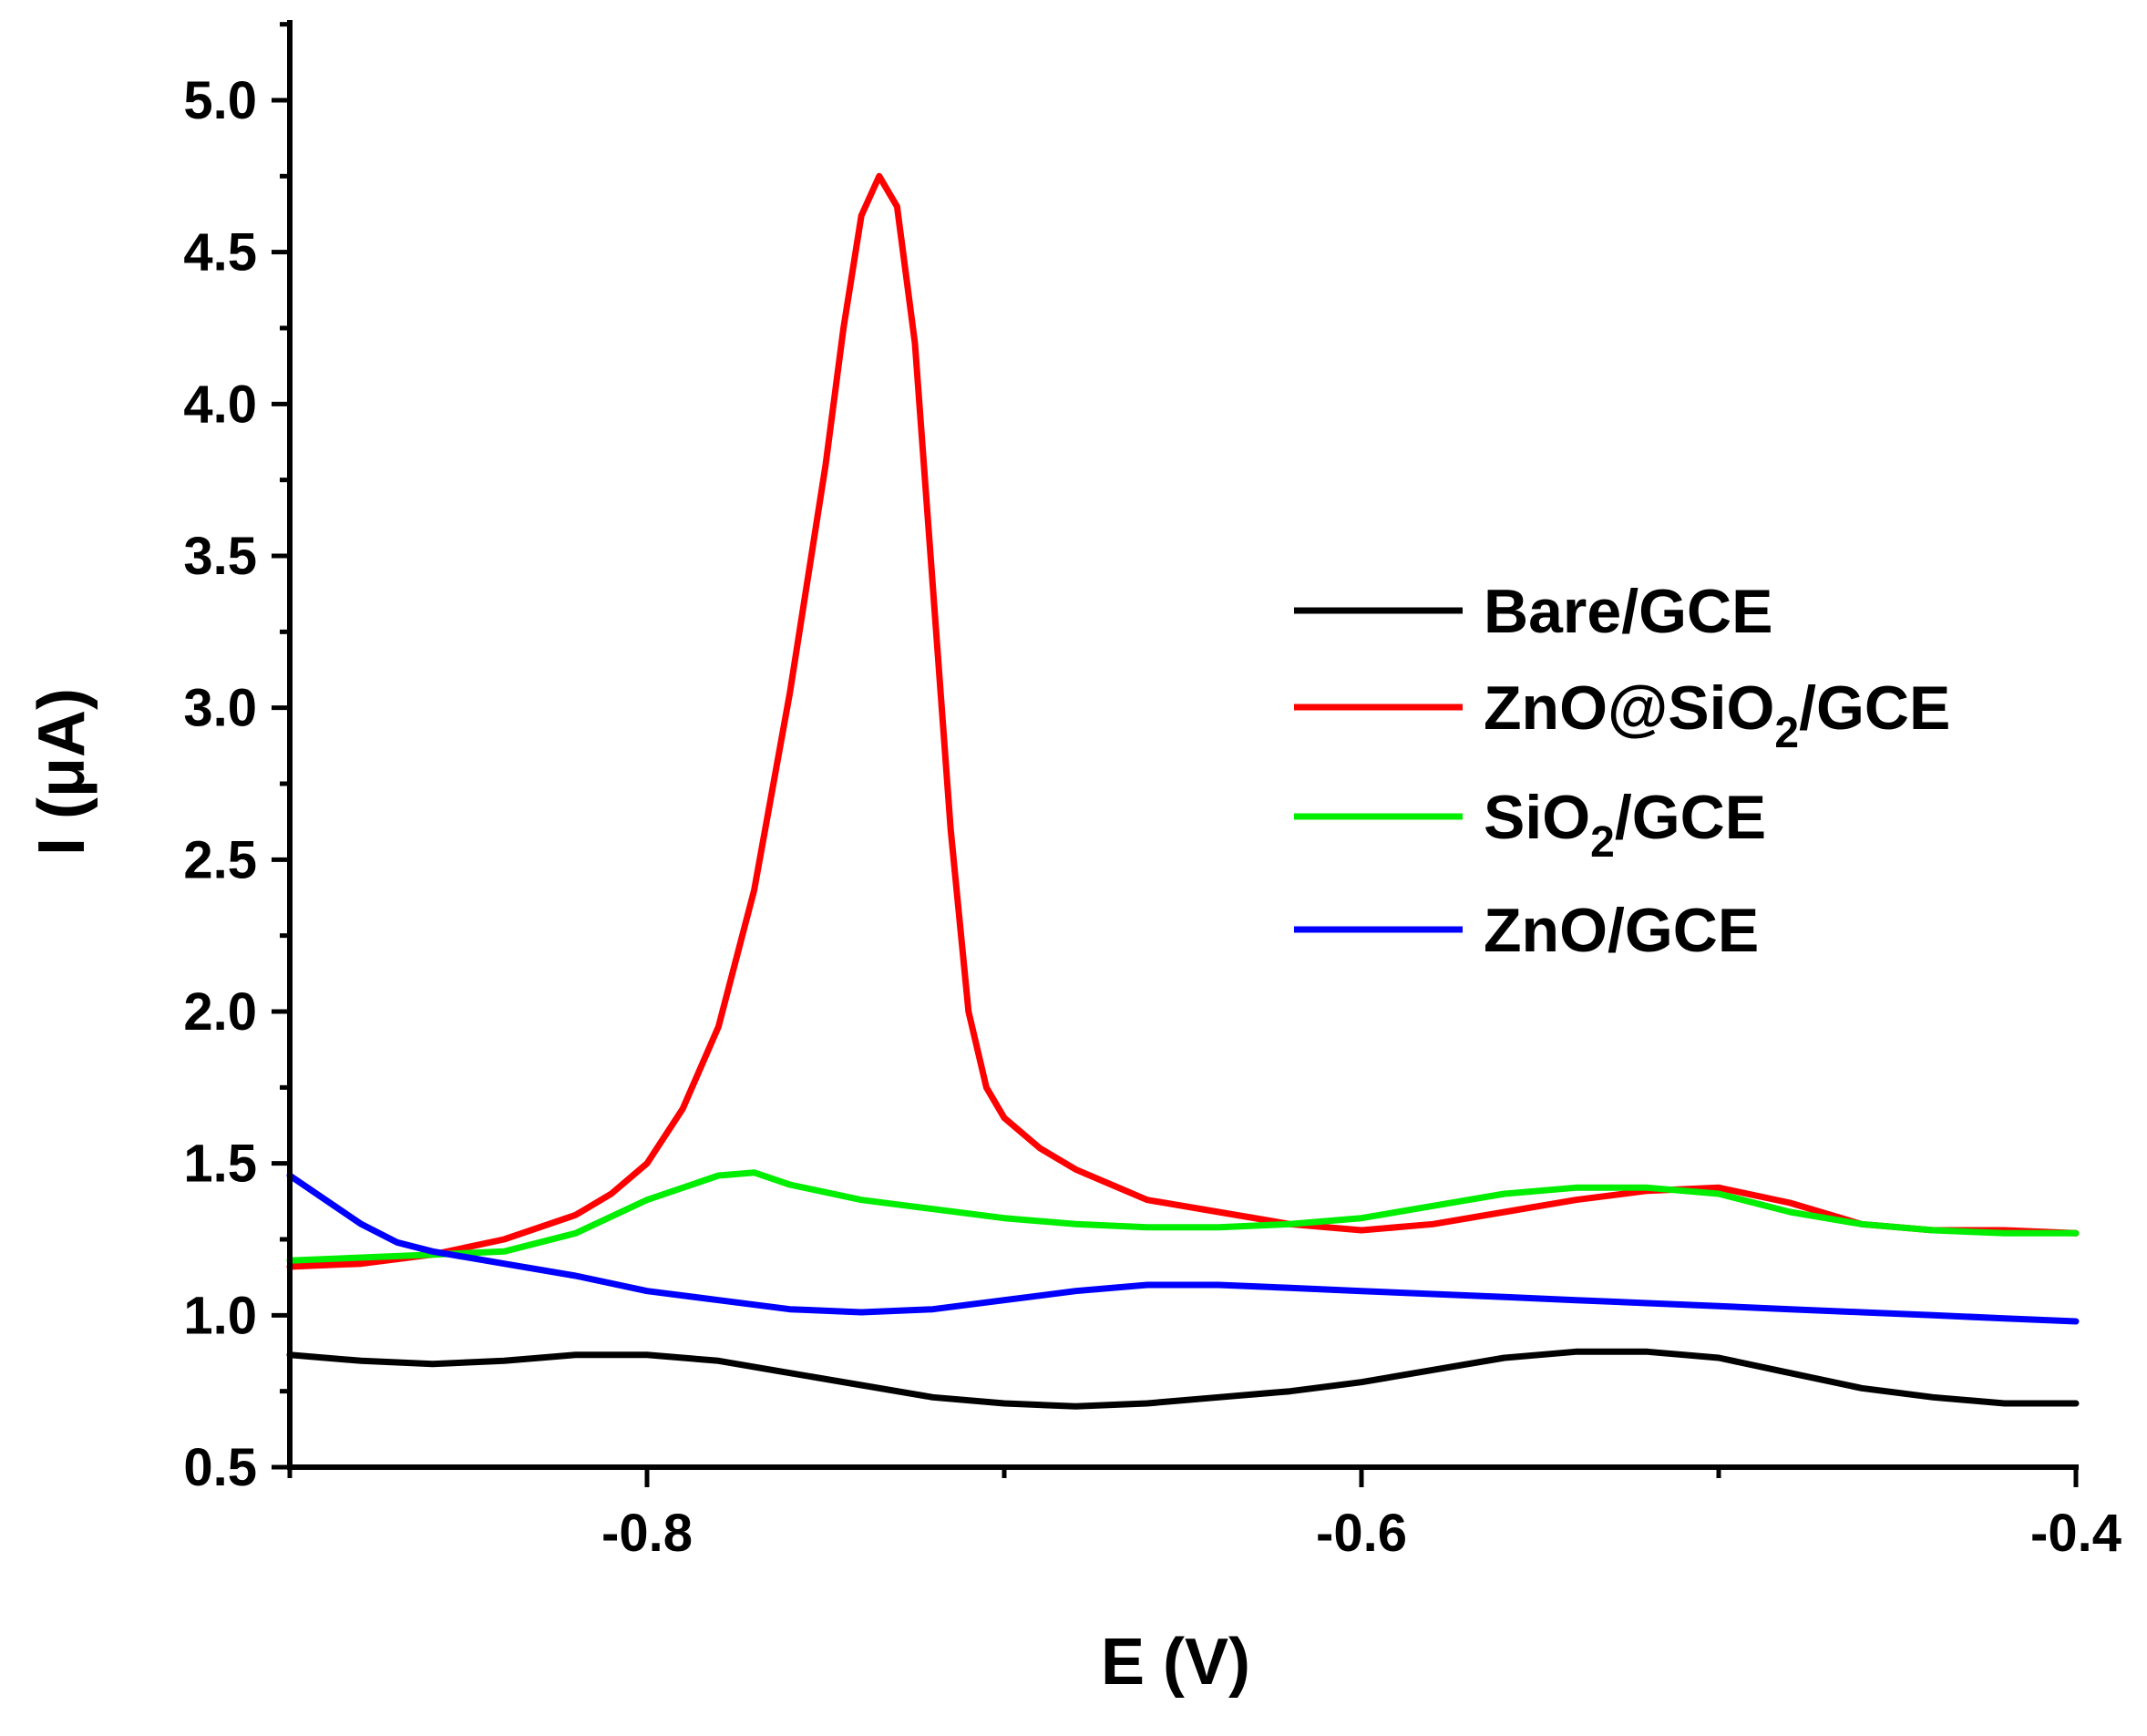 The height and width of the screenshot is (1736, 2147). I want to click on legend-label: Bare/GCE, so click(1628, 611).